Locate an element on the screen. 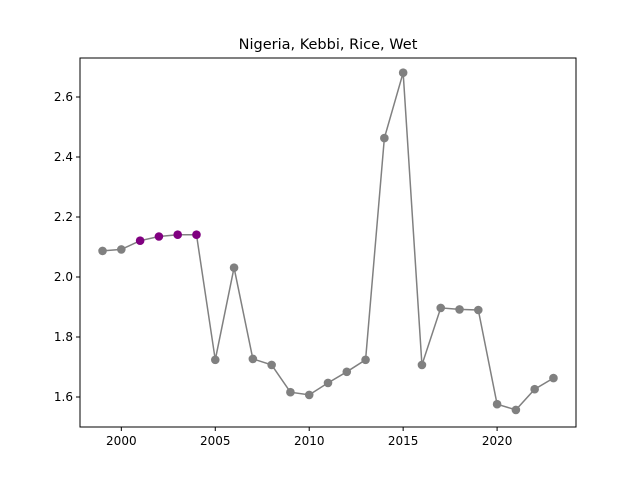 The height and width of the screenshot is (480, 640). x-tick-label: 2000 is located at coordinates (121, 441).